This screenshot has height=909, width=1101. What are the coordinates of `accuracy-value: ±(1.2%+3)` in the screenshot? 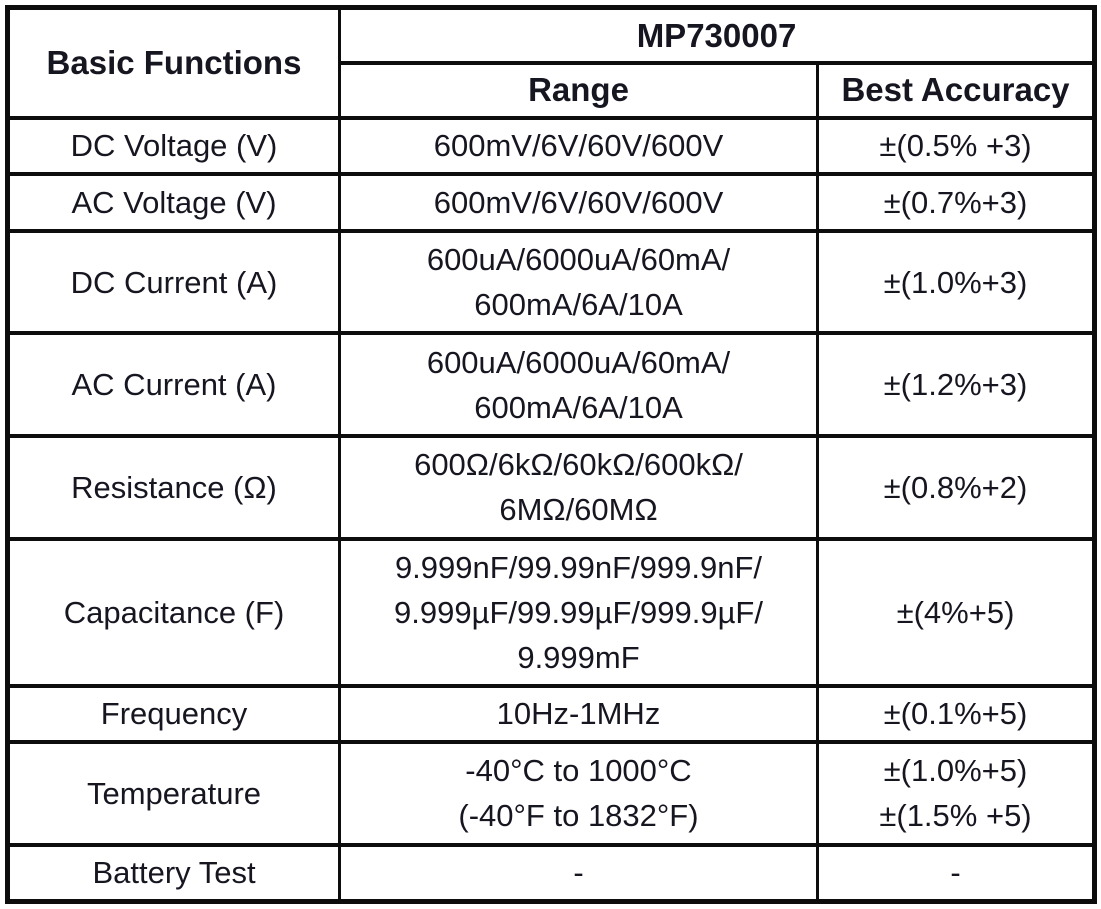 It's located at (955, 385).